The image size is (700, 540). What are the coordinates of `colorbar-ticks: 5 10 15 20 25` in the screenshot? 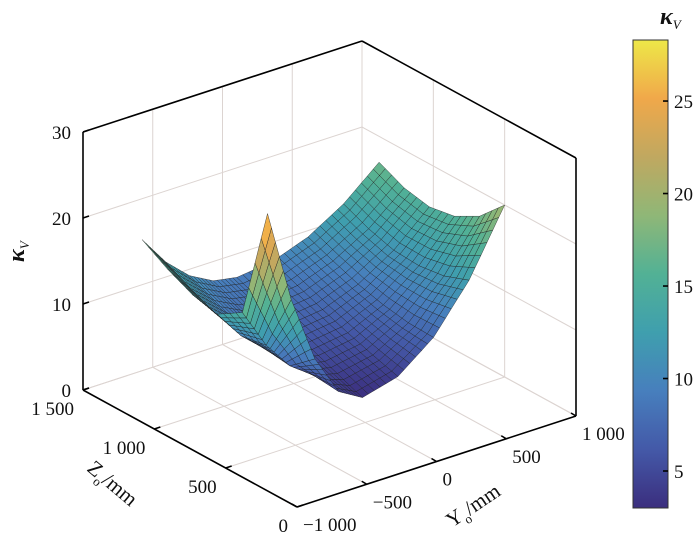 It's located at (678, 287).